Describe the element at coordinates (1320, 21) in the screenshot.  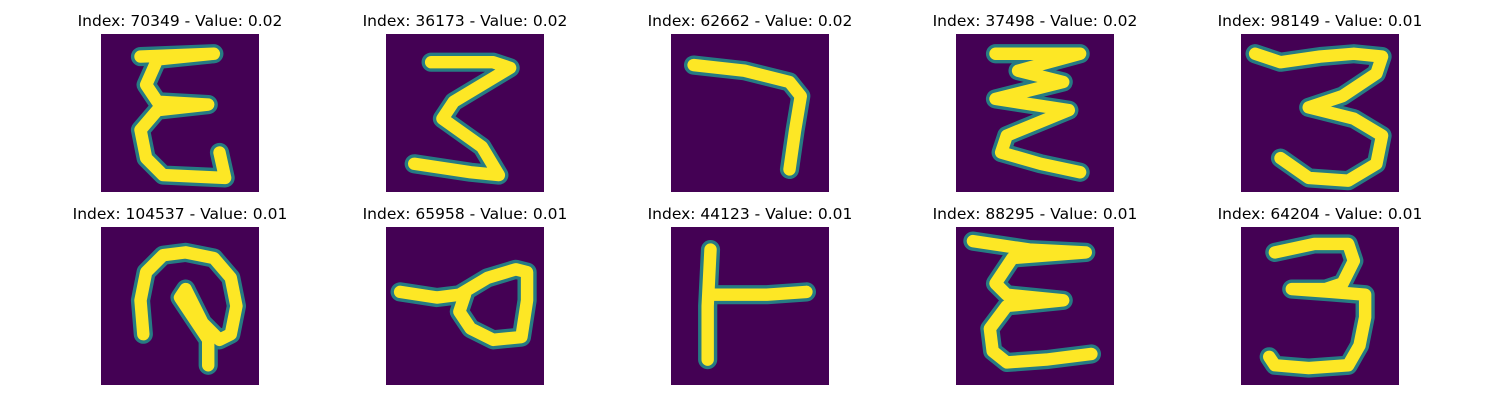
I see `panel-title: Index: 98149 - Value: 0.01` at that location.